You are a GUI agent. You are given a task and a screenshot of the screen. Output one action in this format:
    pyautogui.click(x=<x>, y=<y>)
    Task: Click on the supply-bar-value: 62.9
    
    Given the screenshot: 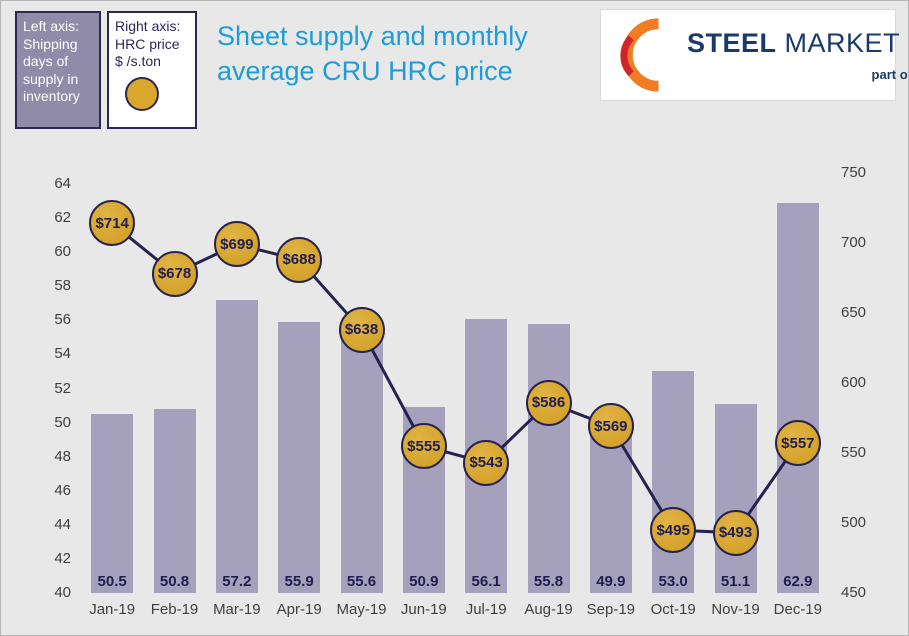 What is the action you would take?
    pyautogui.click(x=798, y=581)
    